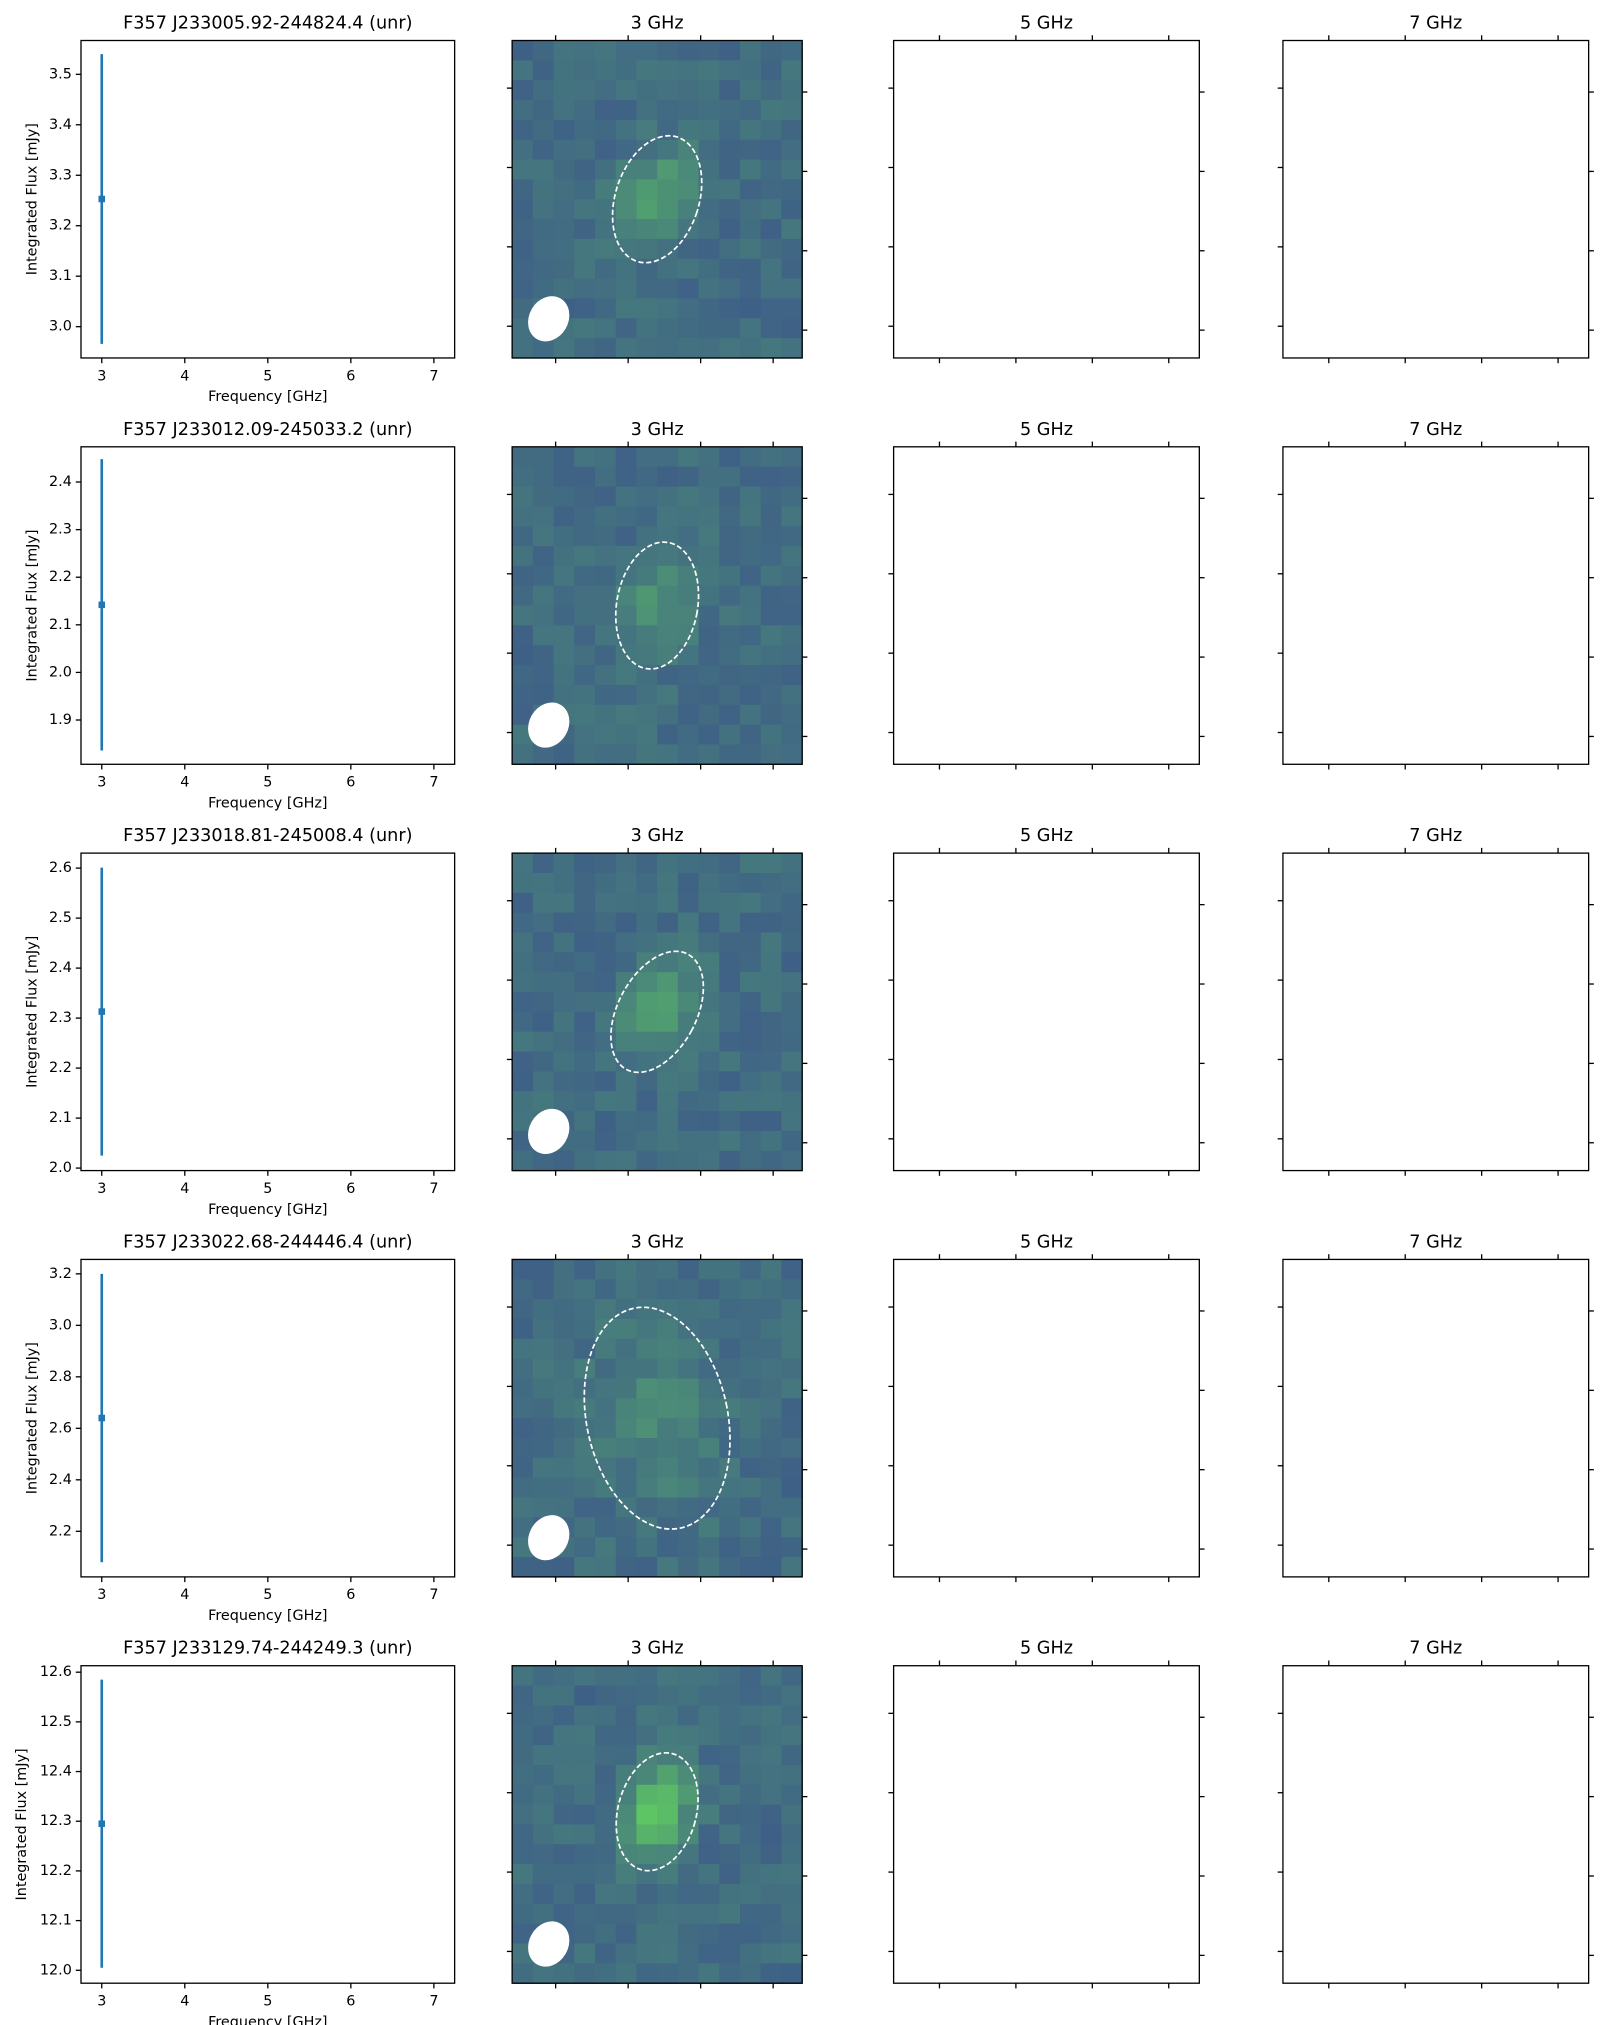 This screenshot has width=1620, height=2025. What do you see at coordinates (56, 1772) in the screenshot?
I see `y-tick-label: 12.4` at bounding box center [56, 1772].